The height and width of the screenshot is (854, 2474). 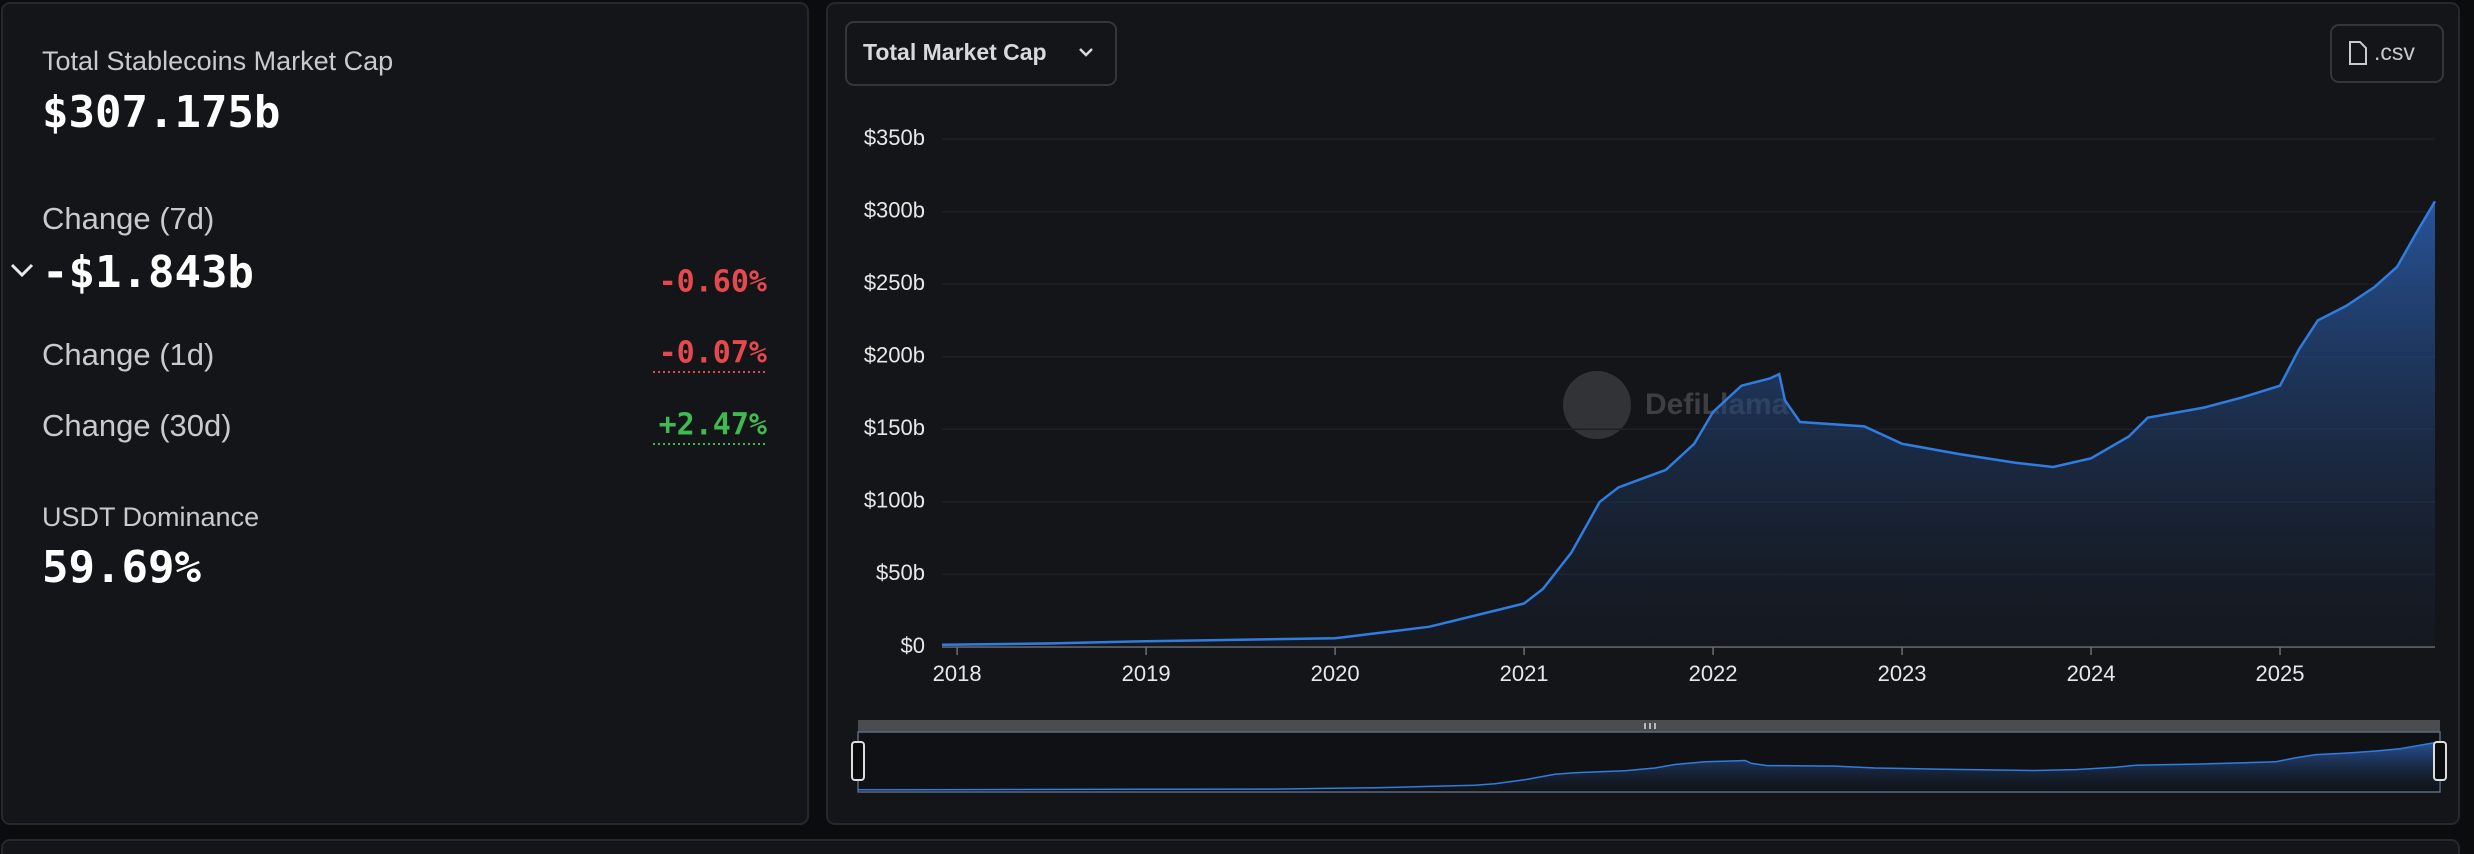 I want to click on dominance-value: 59.69%, so click(x=121, y=567).